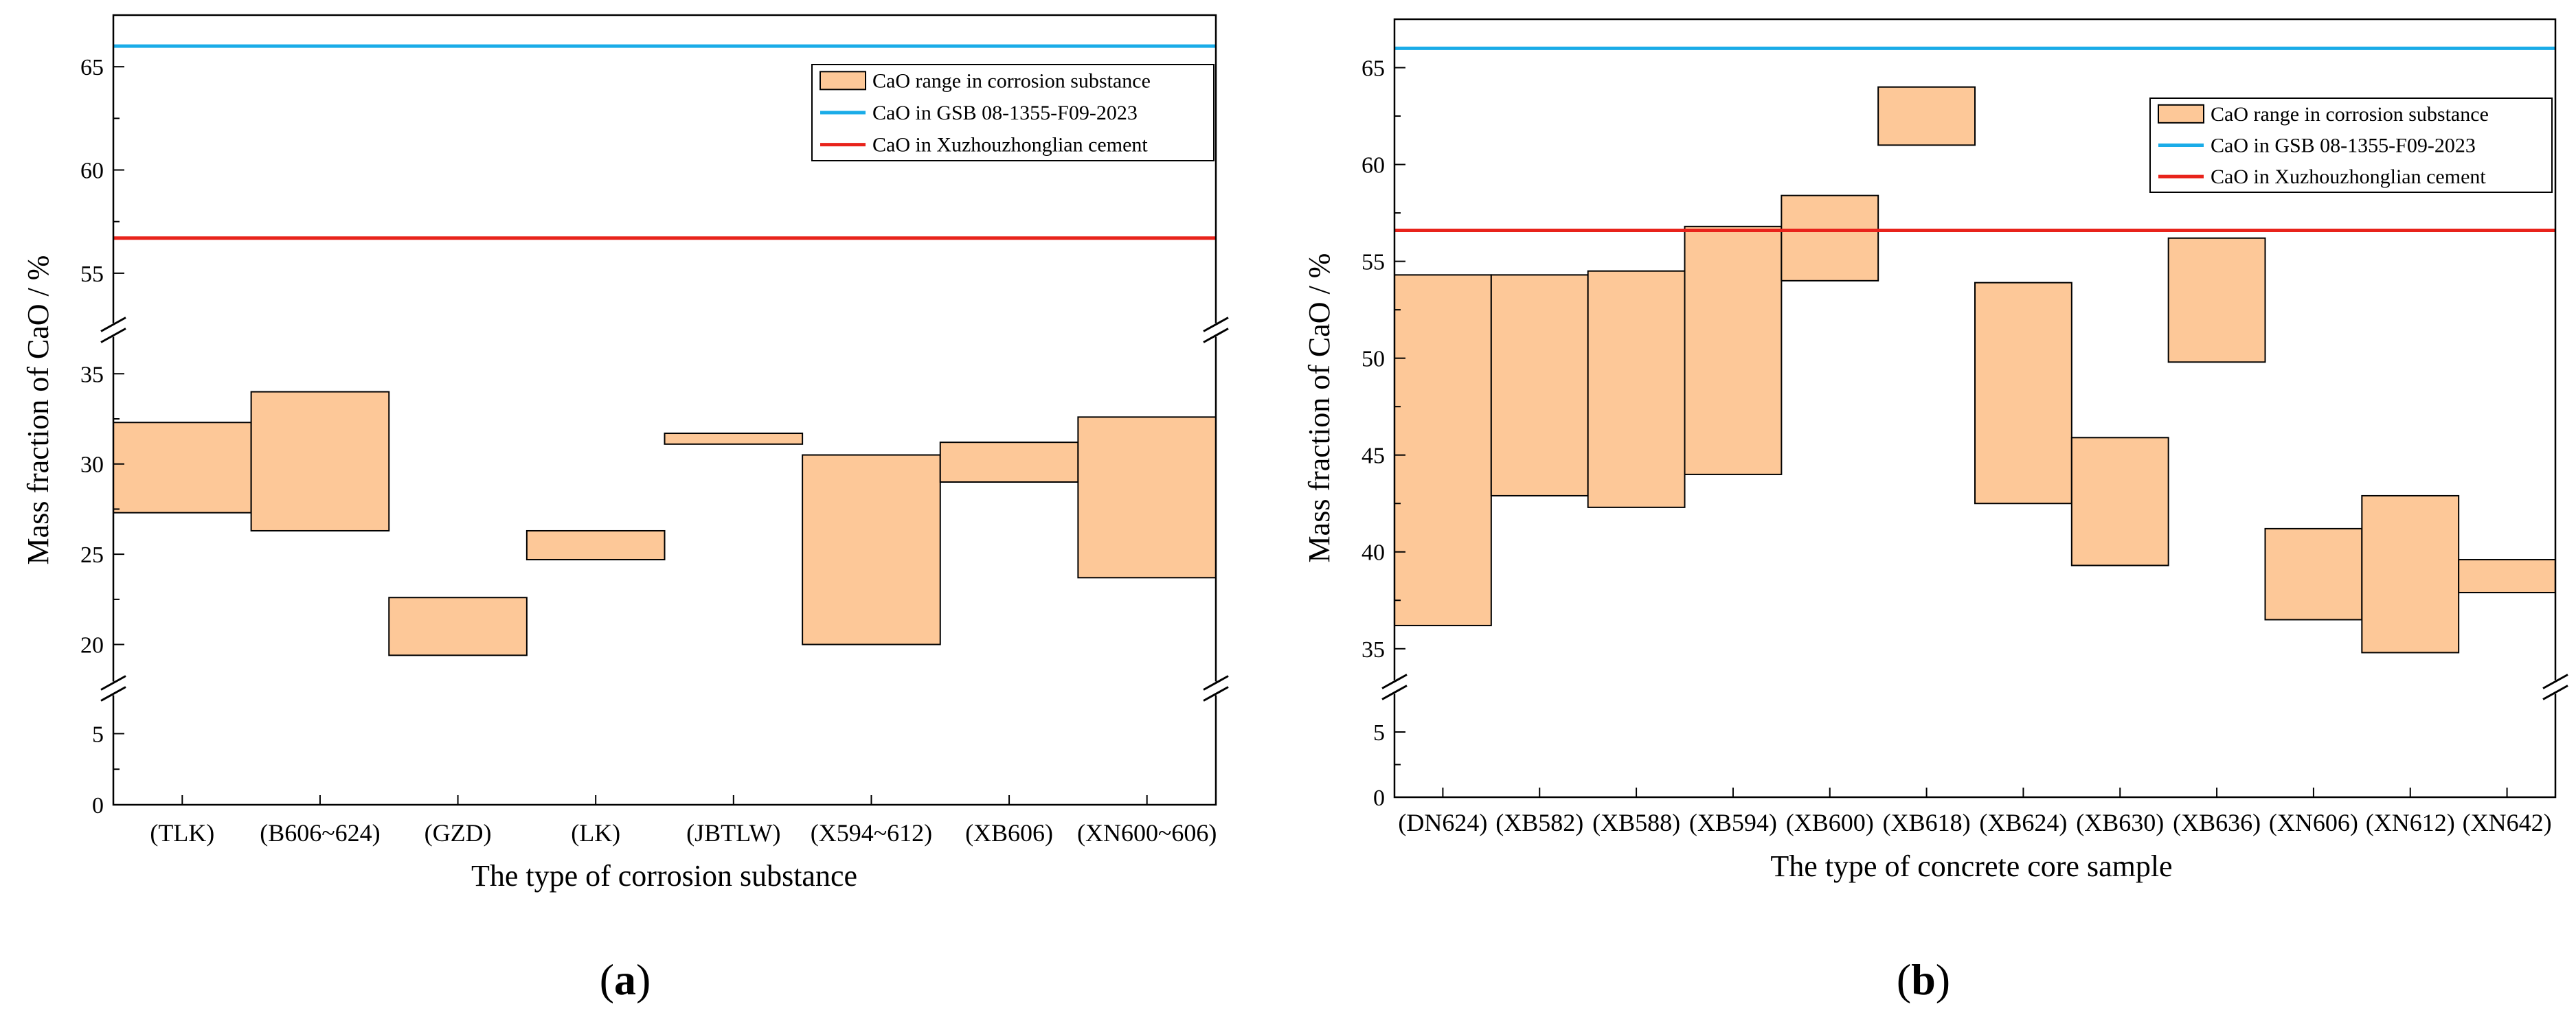 The height and width of the screenshot is (1019, 2576). What do you see at coordinates (92, 67) in the screenshot?
I see `chart-a-y-tick-label: 65` at bounding box center [92, 67].